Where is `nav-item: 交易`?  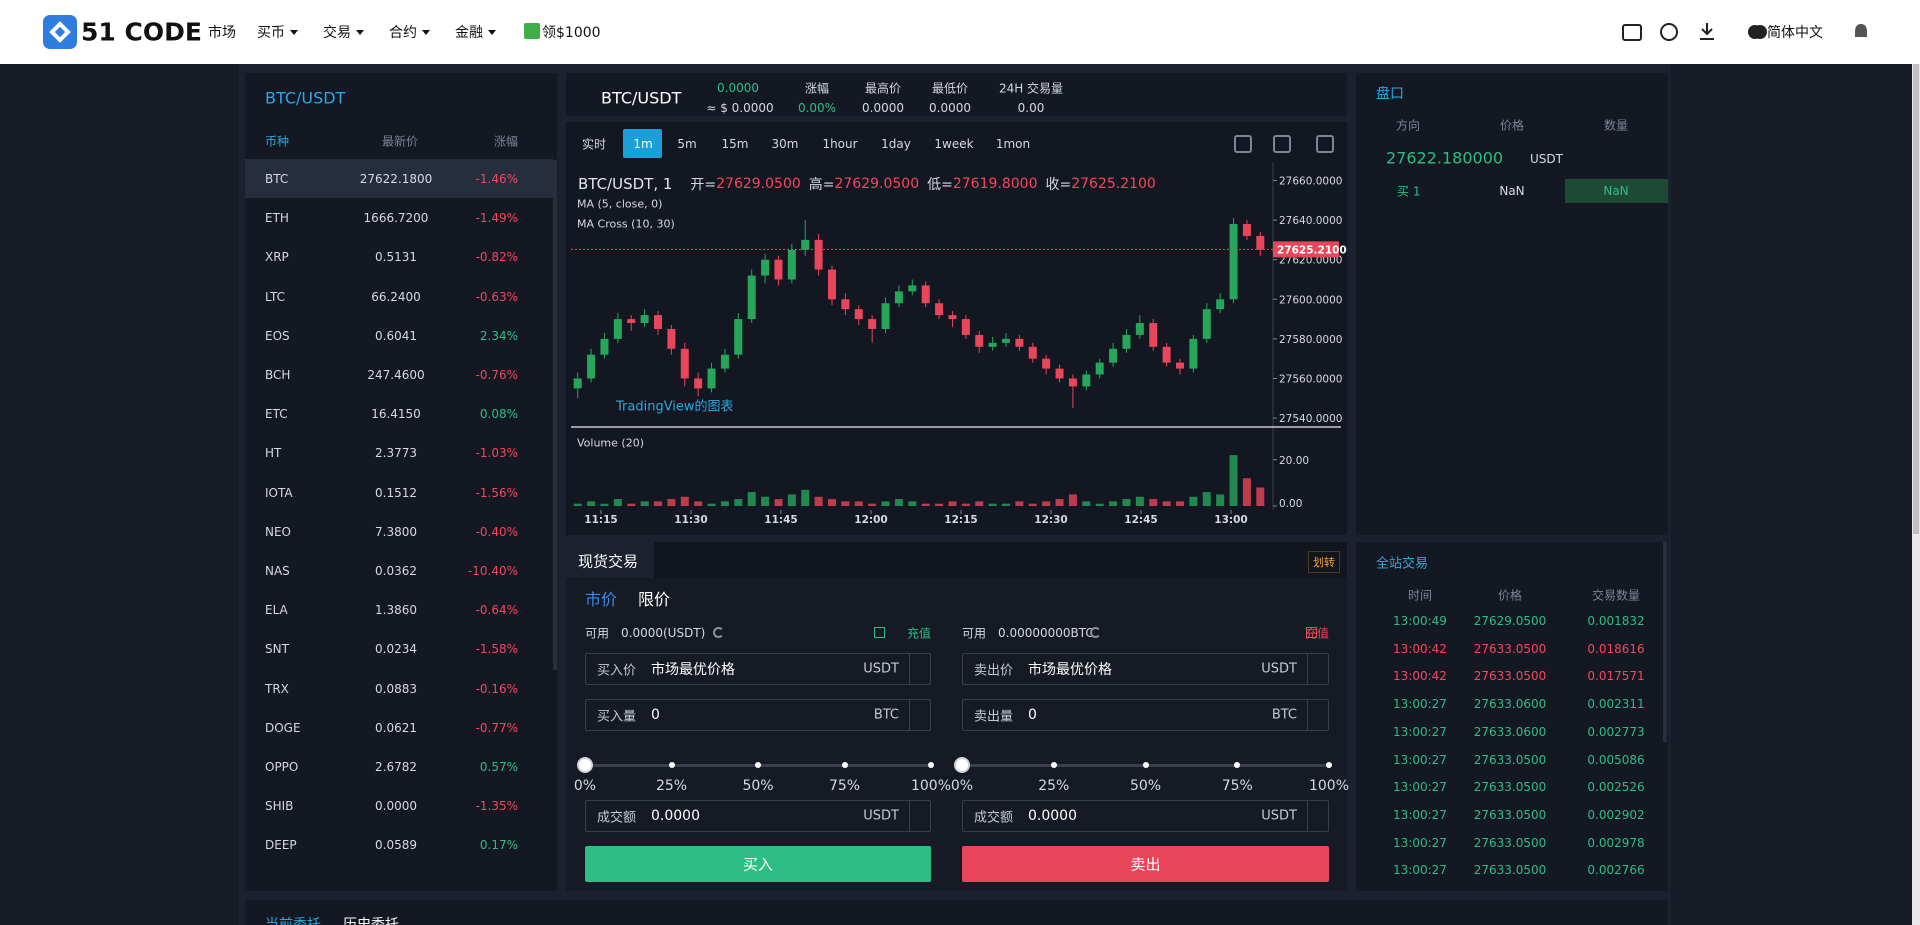
nav-item: 交易 is located at coordinates (337, 33).